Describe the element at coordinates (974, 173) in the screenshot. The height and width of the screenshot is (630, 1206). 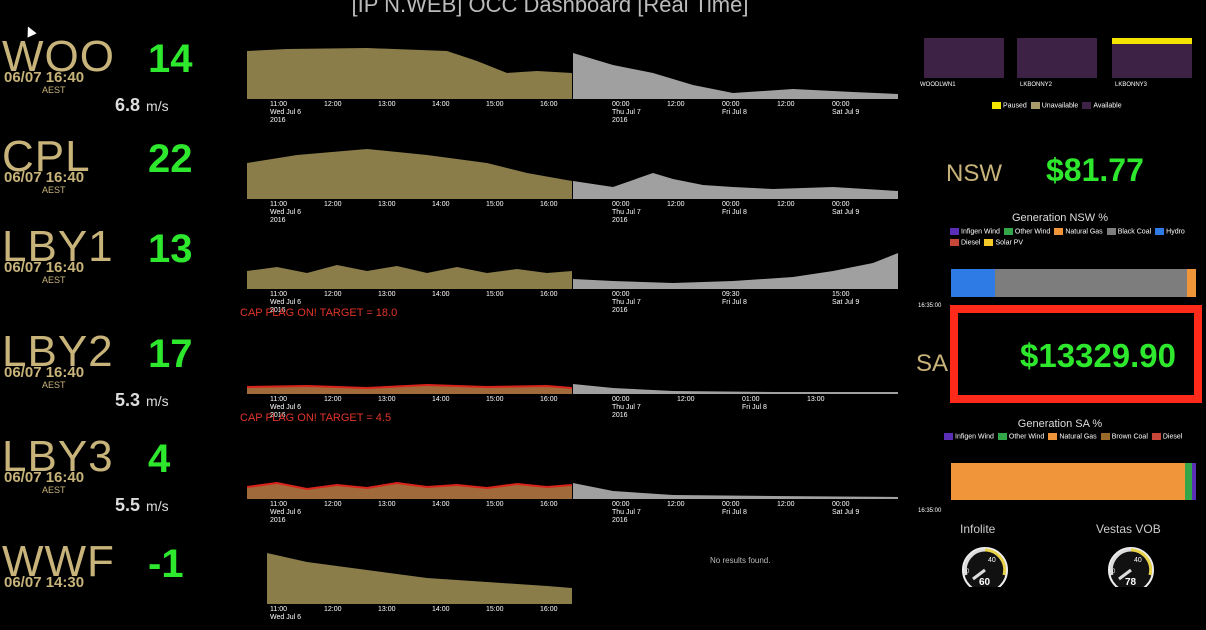
I see `nsw-price-label: NSW` at that location.